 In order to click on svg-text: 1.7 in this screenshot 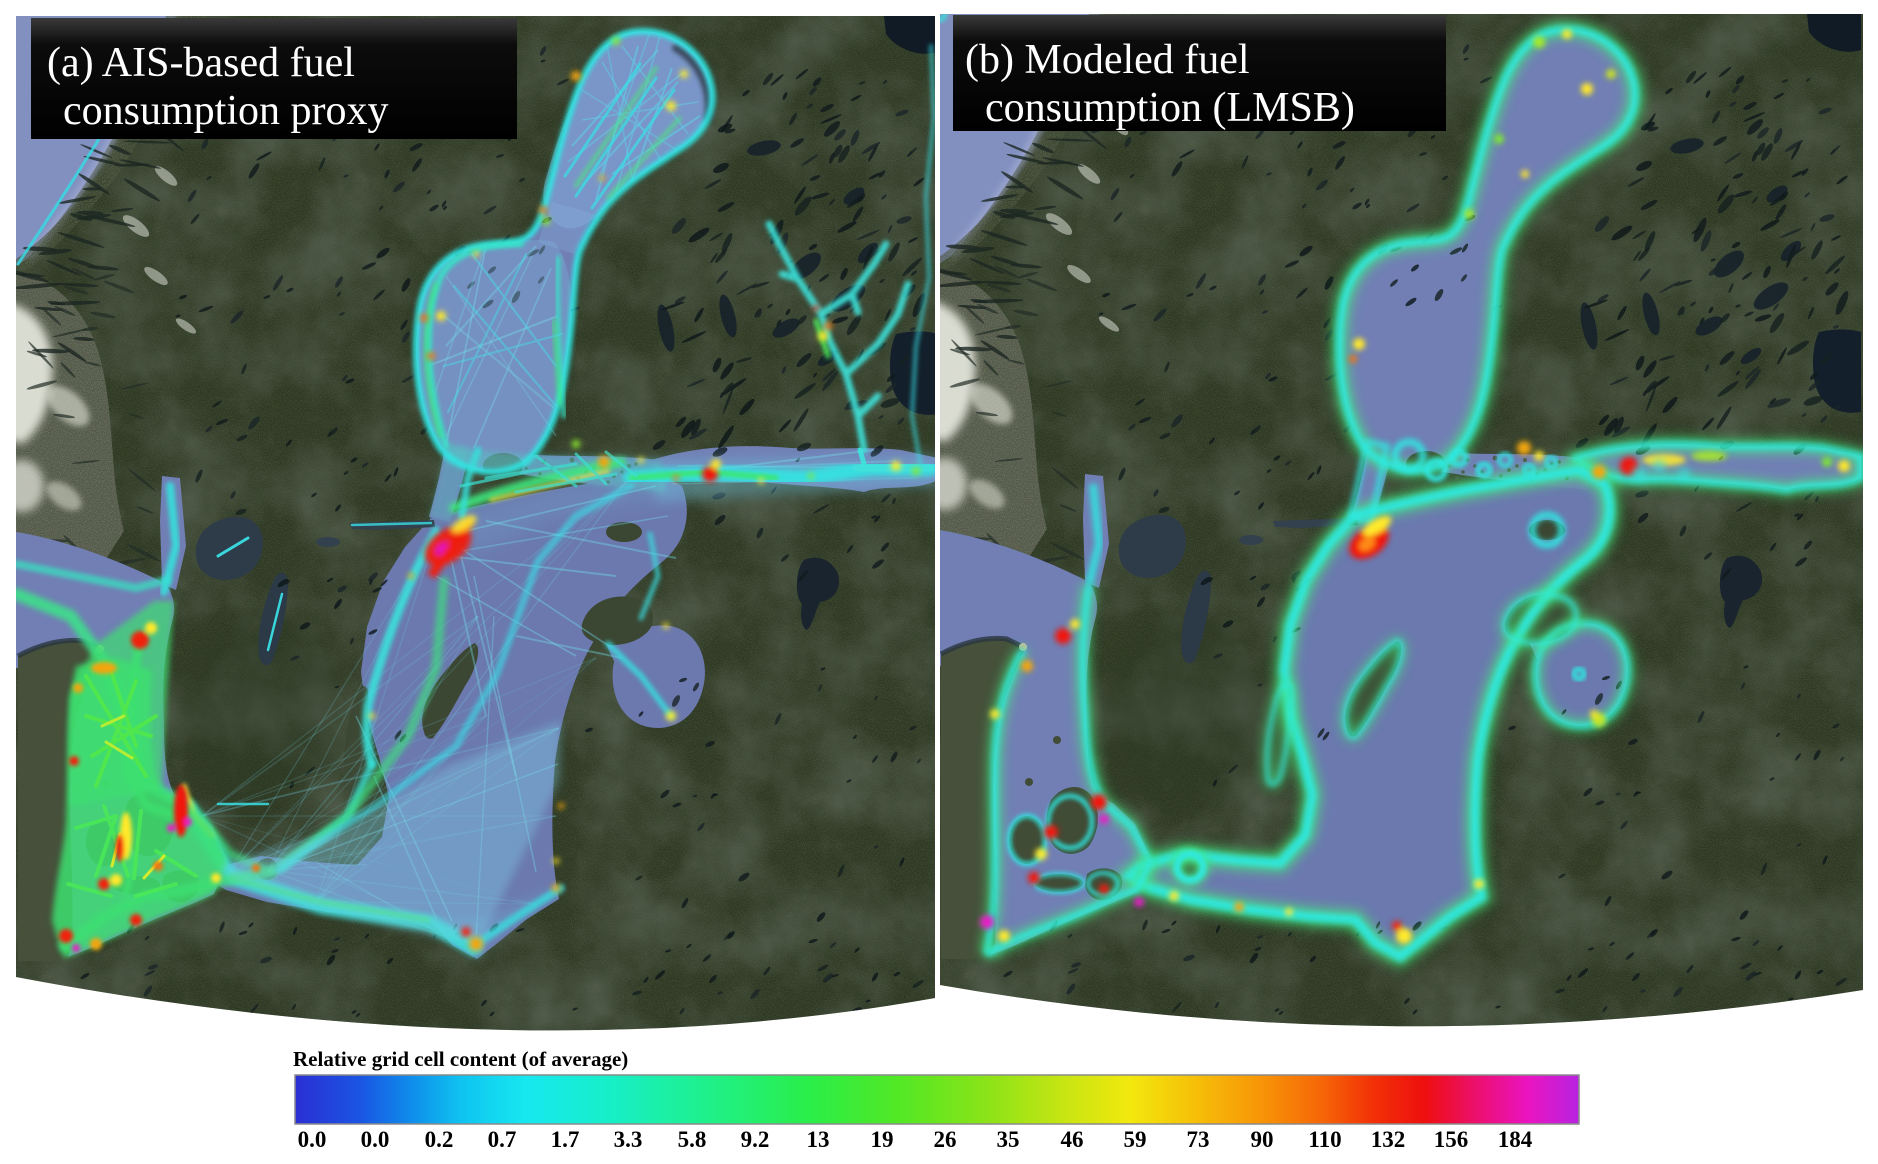, I will do `click(565, 1139)`.